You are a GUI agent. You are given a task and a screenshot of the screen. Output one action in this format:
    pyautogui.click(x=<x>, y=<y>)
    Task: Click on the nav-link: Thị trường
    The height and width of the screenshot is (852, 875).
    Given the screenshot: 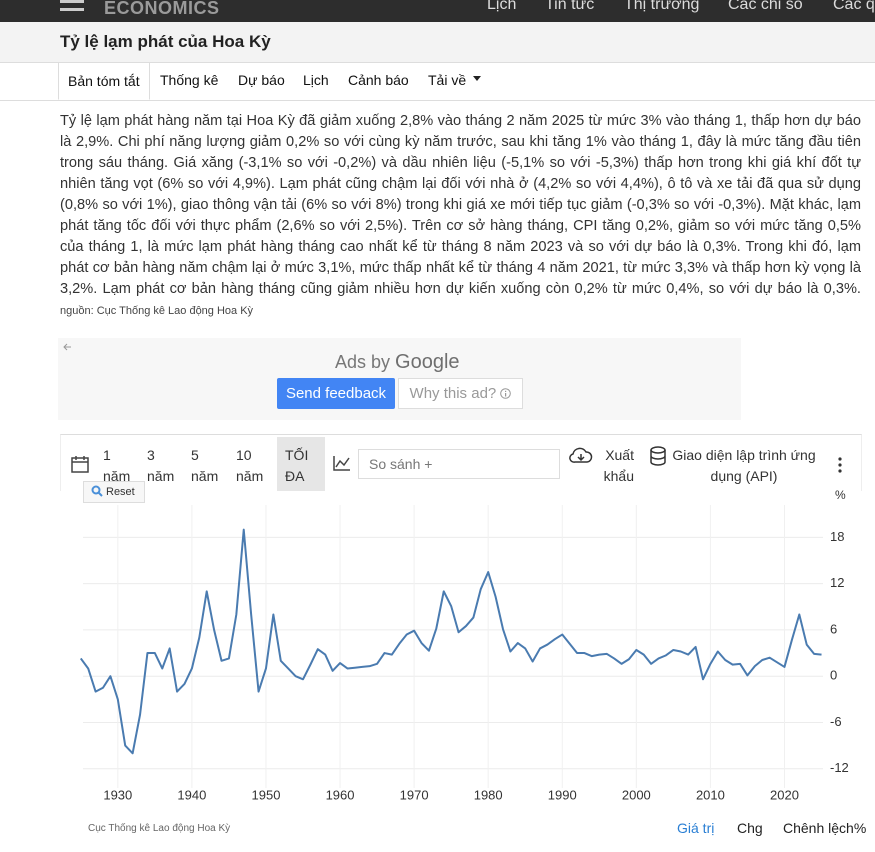 What is the action you would take?
    pyautogui.click(x=662, y=6)
    